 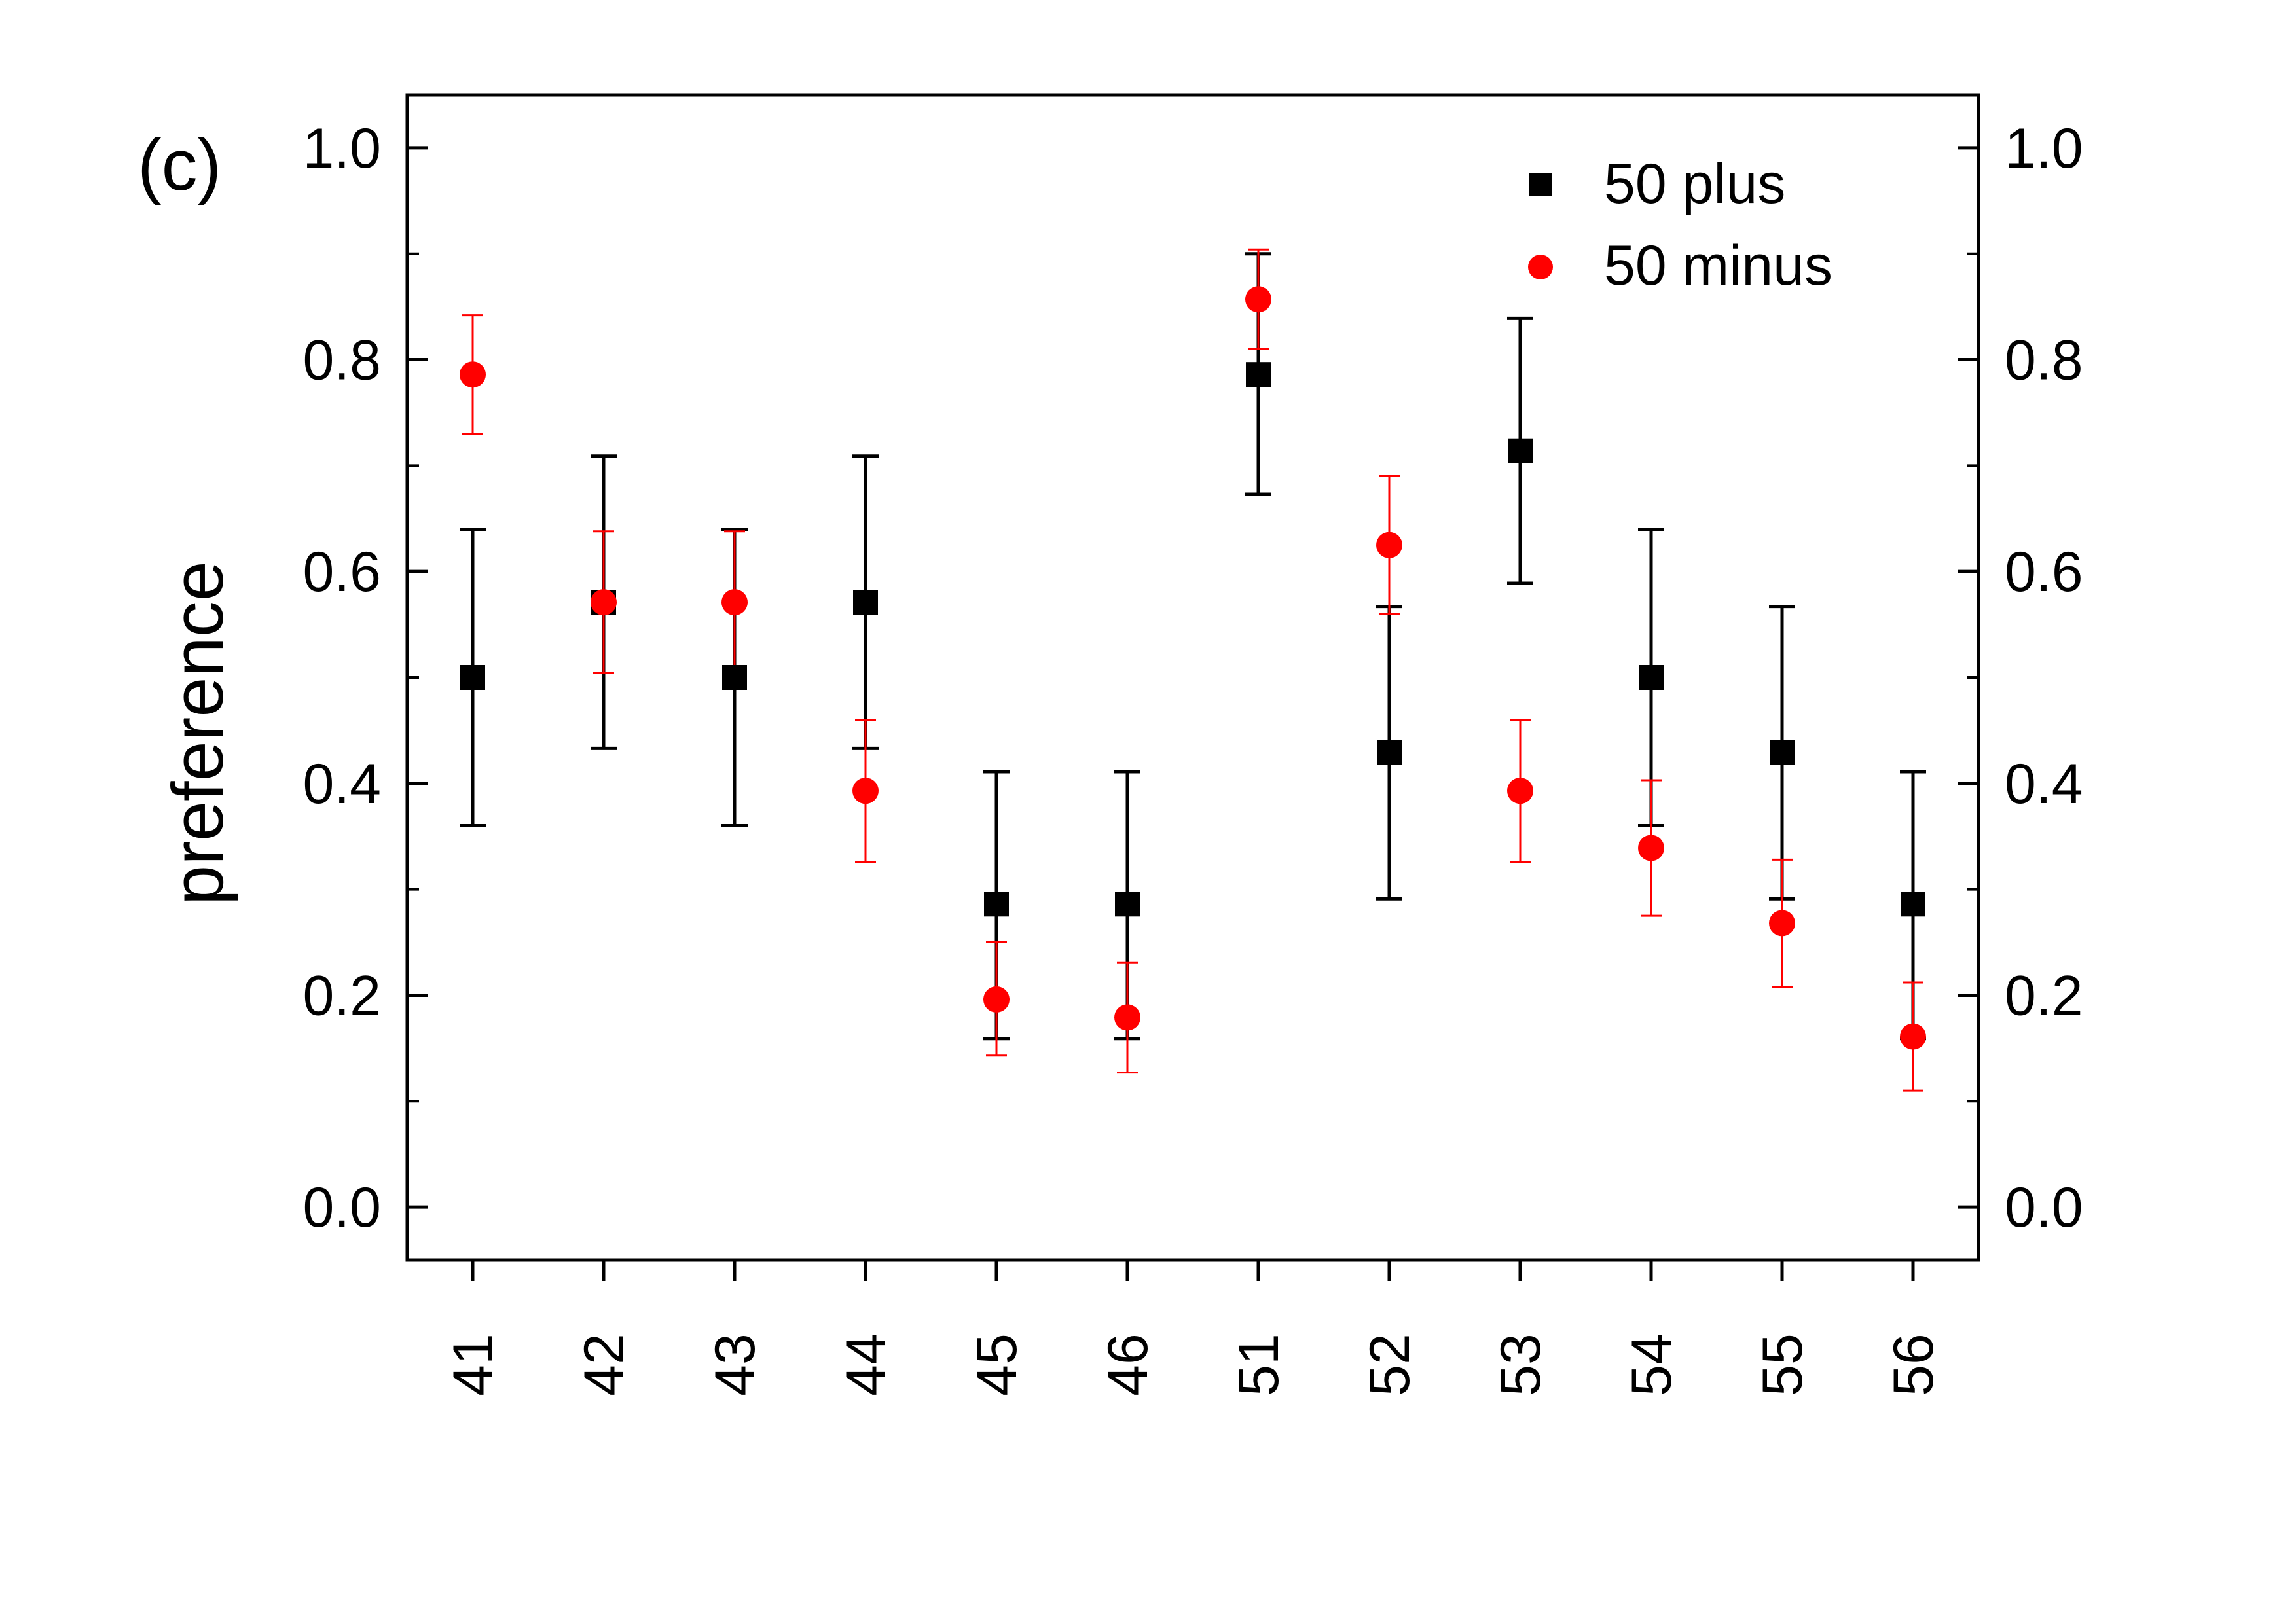 I want to click on x-tick-label: 55, so click(x=1782, y=1364).